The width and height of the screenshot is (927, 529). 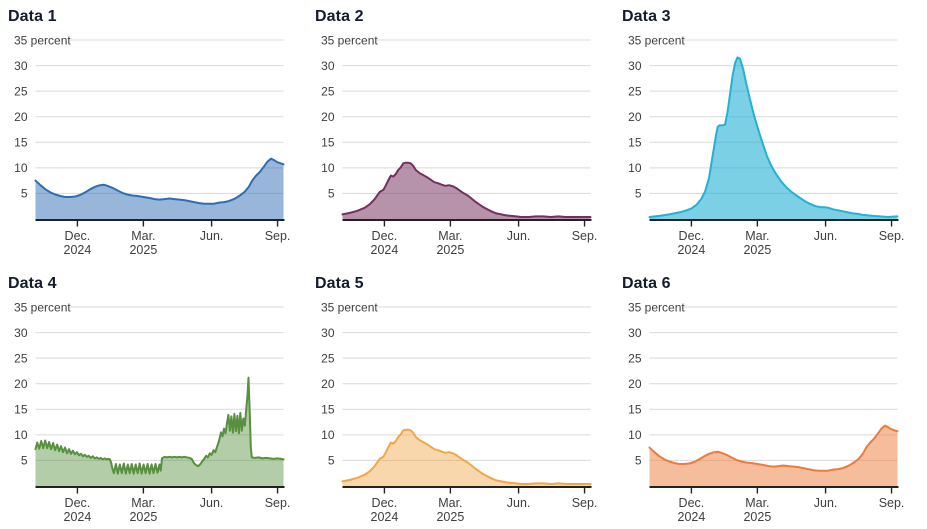 What do you see at coordinates (646, 283) in the screenshot?
I see `chart-title: Data 6` at bounding box center [646, 283].